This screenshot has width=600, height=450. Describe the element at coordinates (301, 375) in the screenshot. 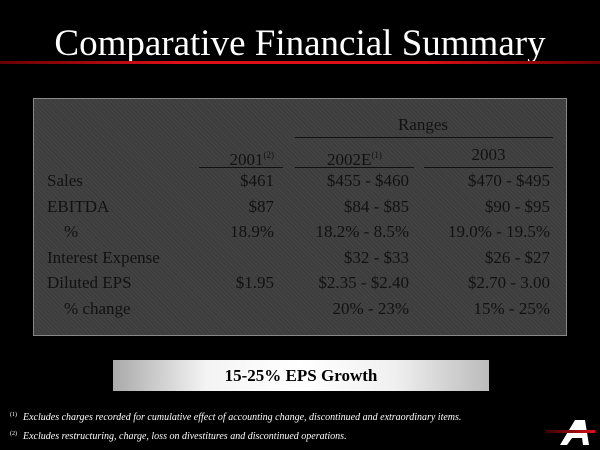

I see `eps-growth-banner: 15-25% EPS Growth` at that location.